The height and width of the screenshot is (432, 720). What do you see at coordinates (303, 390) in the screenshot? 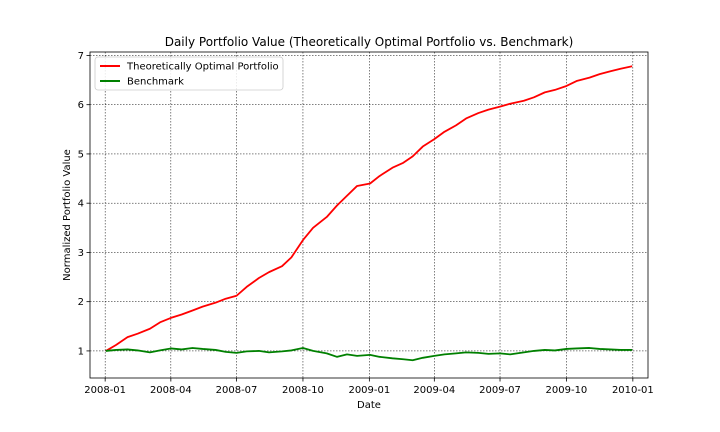
I see `x-tick-label: 2008-10` at bounding box center [303, 390].